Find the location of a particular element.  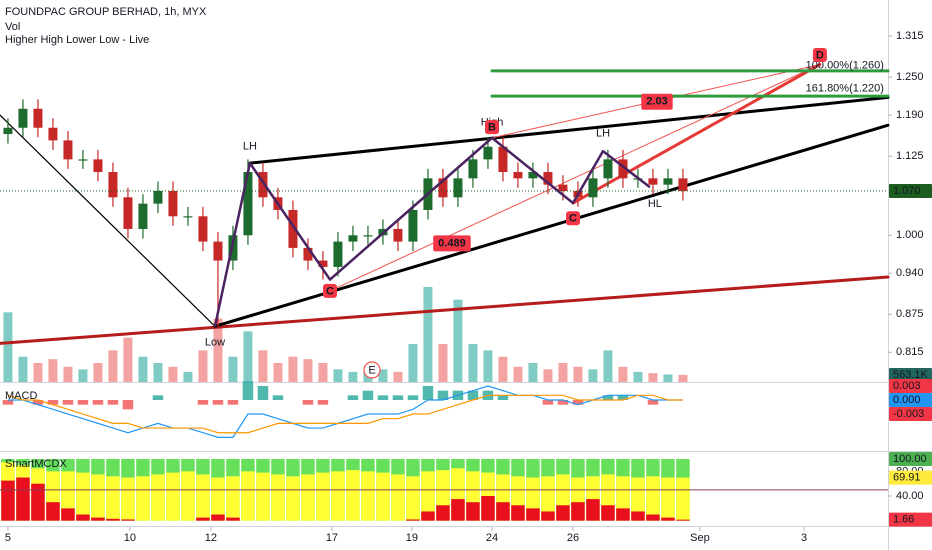

y-tick-label: 1.190 is located at coordinates (910, 115).